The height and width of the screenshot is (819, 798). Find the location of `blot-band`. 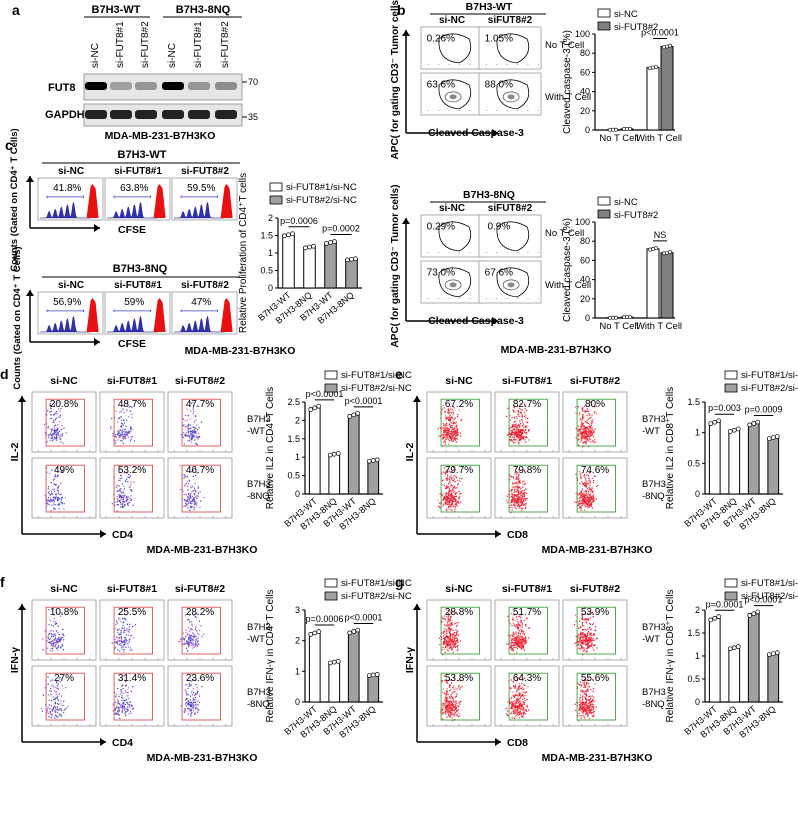

blot-band is located at coordinates (173, 86).